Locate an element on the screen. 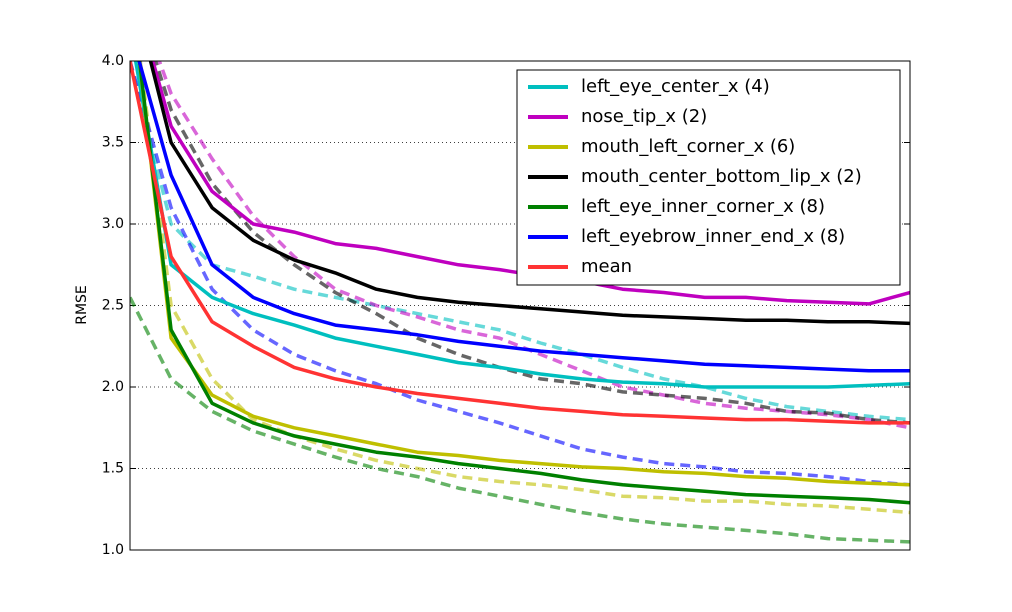 The height and width of the screenshot is (612, 1012). y-tick-label: 2.0 is located at coordinates (113, 387).